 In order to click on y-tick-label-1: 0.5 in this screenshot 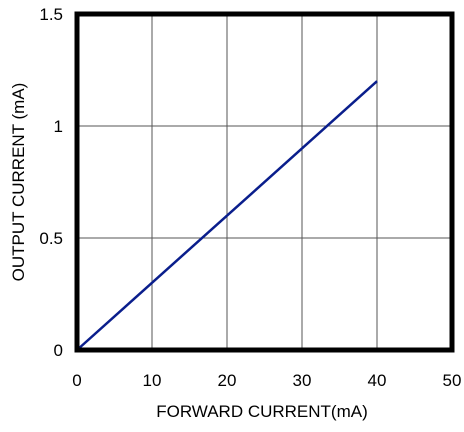, I will do `click(51, 238)`.